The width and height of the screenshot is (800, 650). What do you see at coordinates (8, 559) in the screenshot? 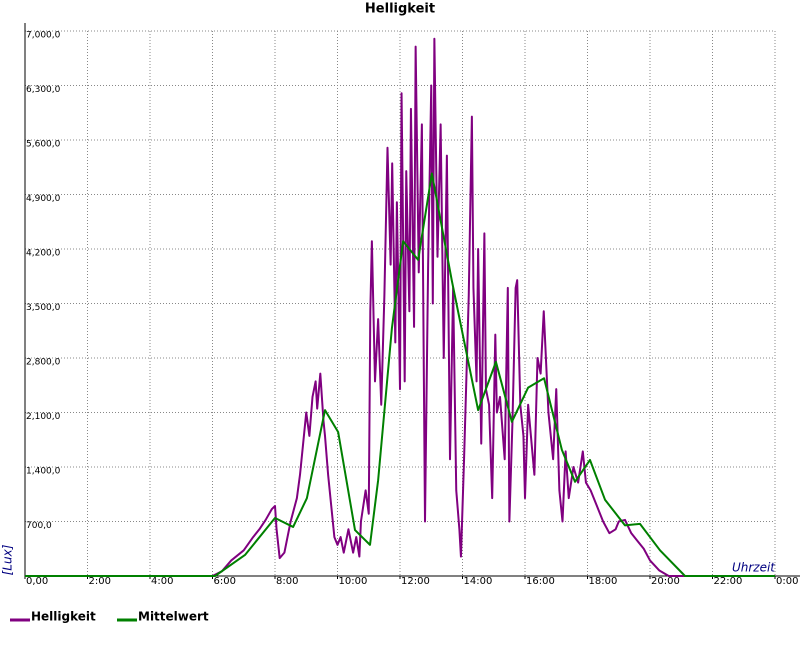
I see `y-axis-label: [Lux]` at bounding box center [8, 559].